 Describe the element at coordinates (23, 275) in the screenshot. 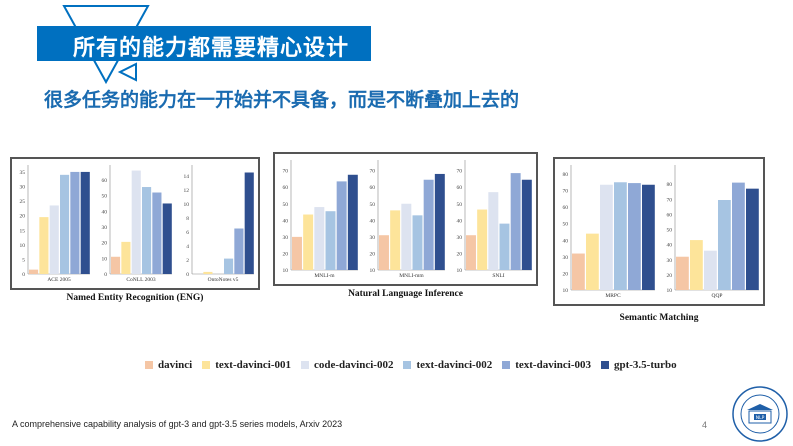

I see `y-tick-label: 0` at that location.